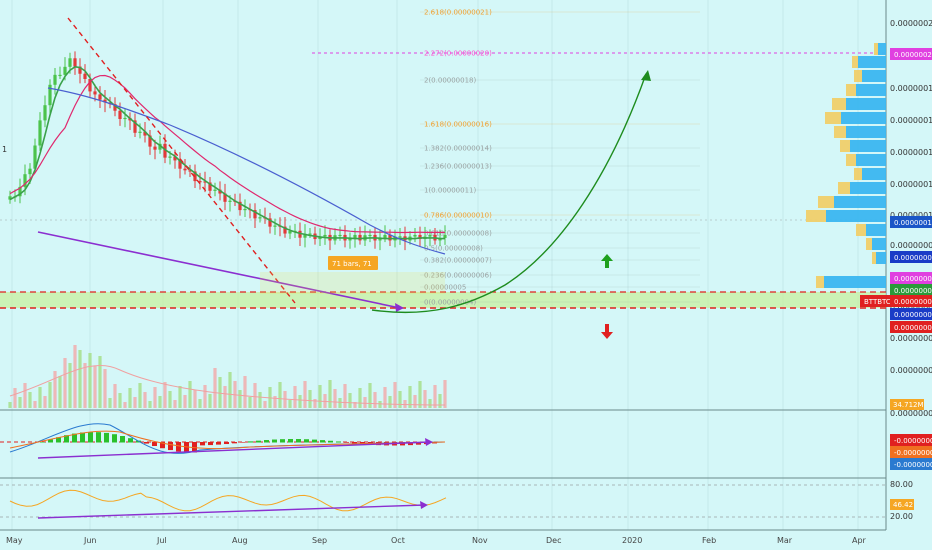 The width and height of the screenshot is (932, 550). What do you see at coordinates (352, 264) in the screenshot?
I see `bars-label-text: 71 bars, 71` at bounding box center [352, 264].